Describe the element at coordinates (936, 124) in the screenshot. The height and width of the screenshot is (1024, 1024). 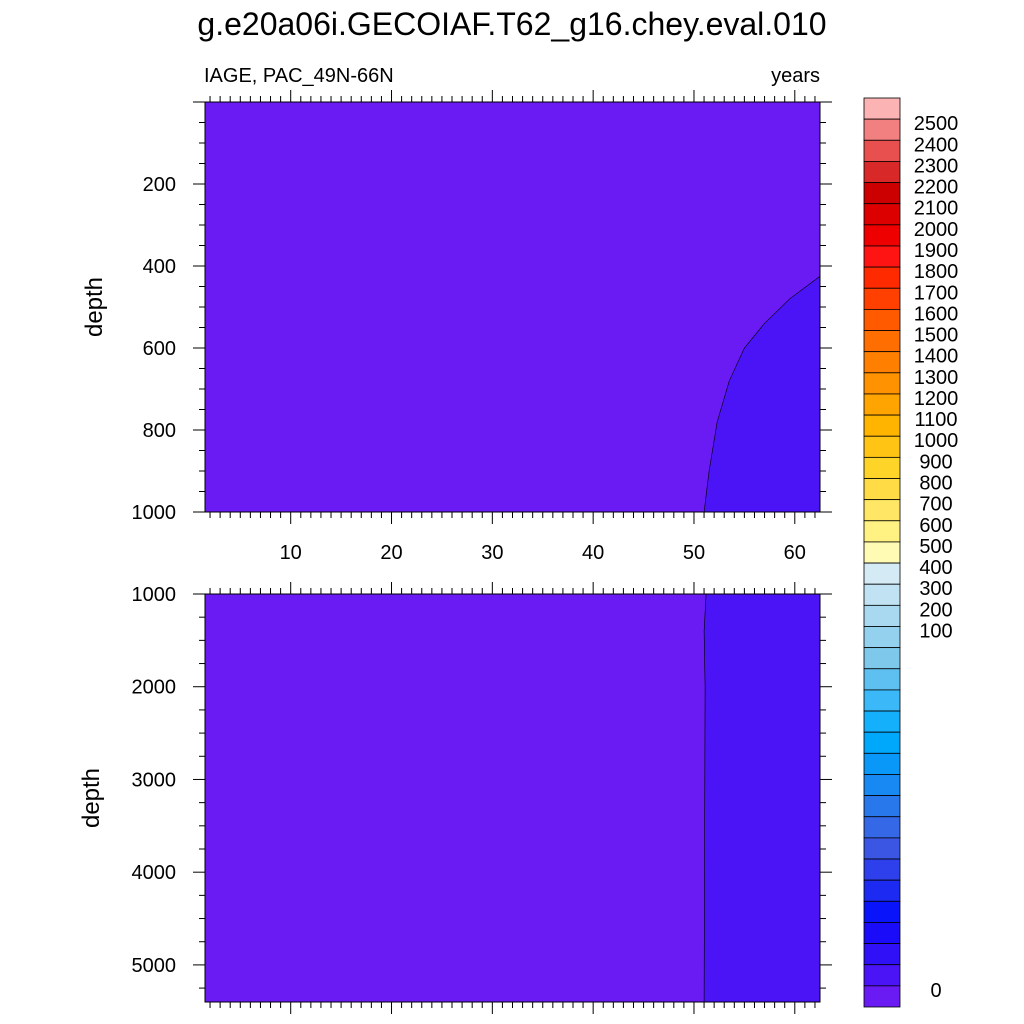
I see `colorbar-label: 2500` at that location.